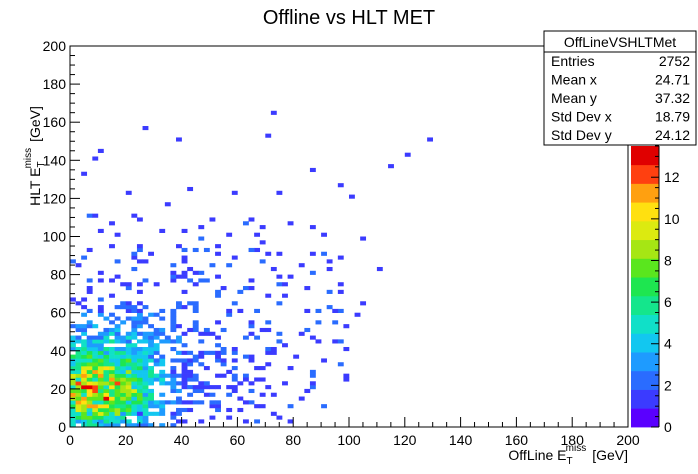 Image resolution: width=698 pixels, height=474 pixels. What do you see at coordinates (62, 427) in the screenshot?
I see `y-tick-label: 0` at bounding box center [62, 427].